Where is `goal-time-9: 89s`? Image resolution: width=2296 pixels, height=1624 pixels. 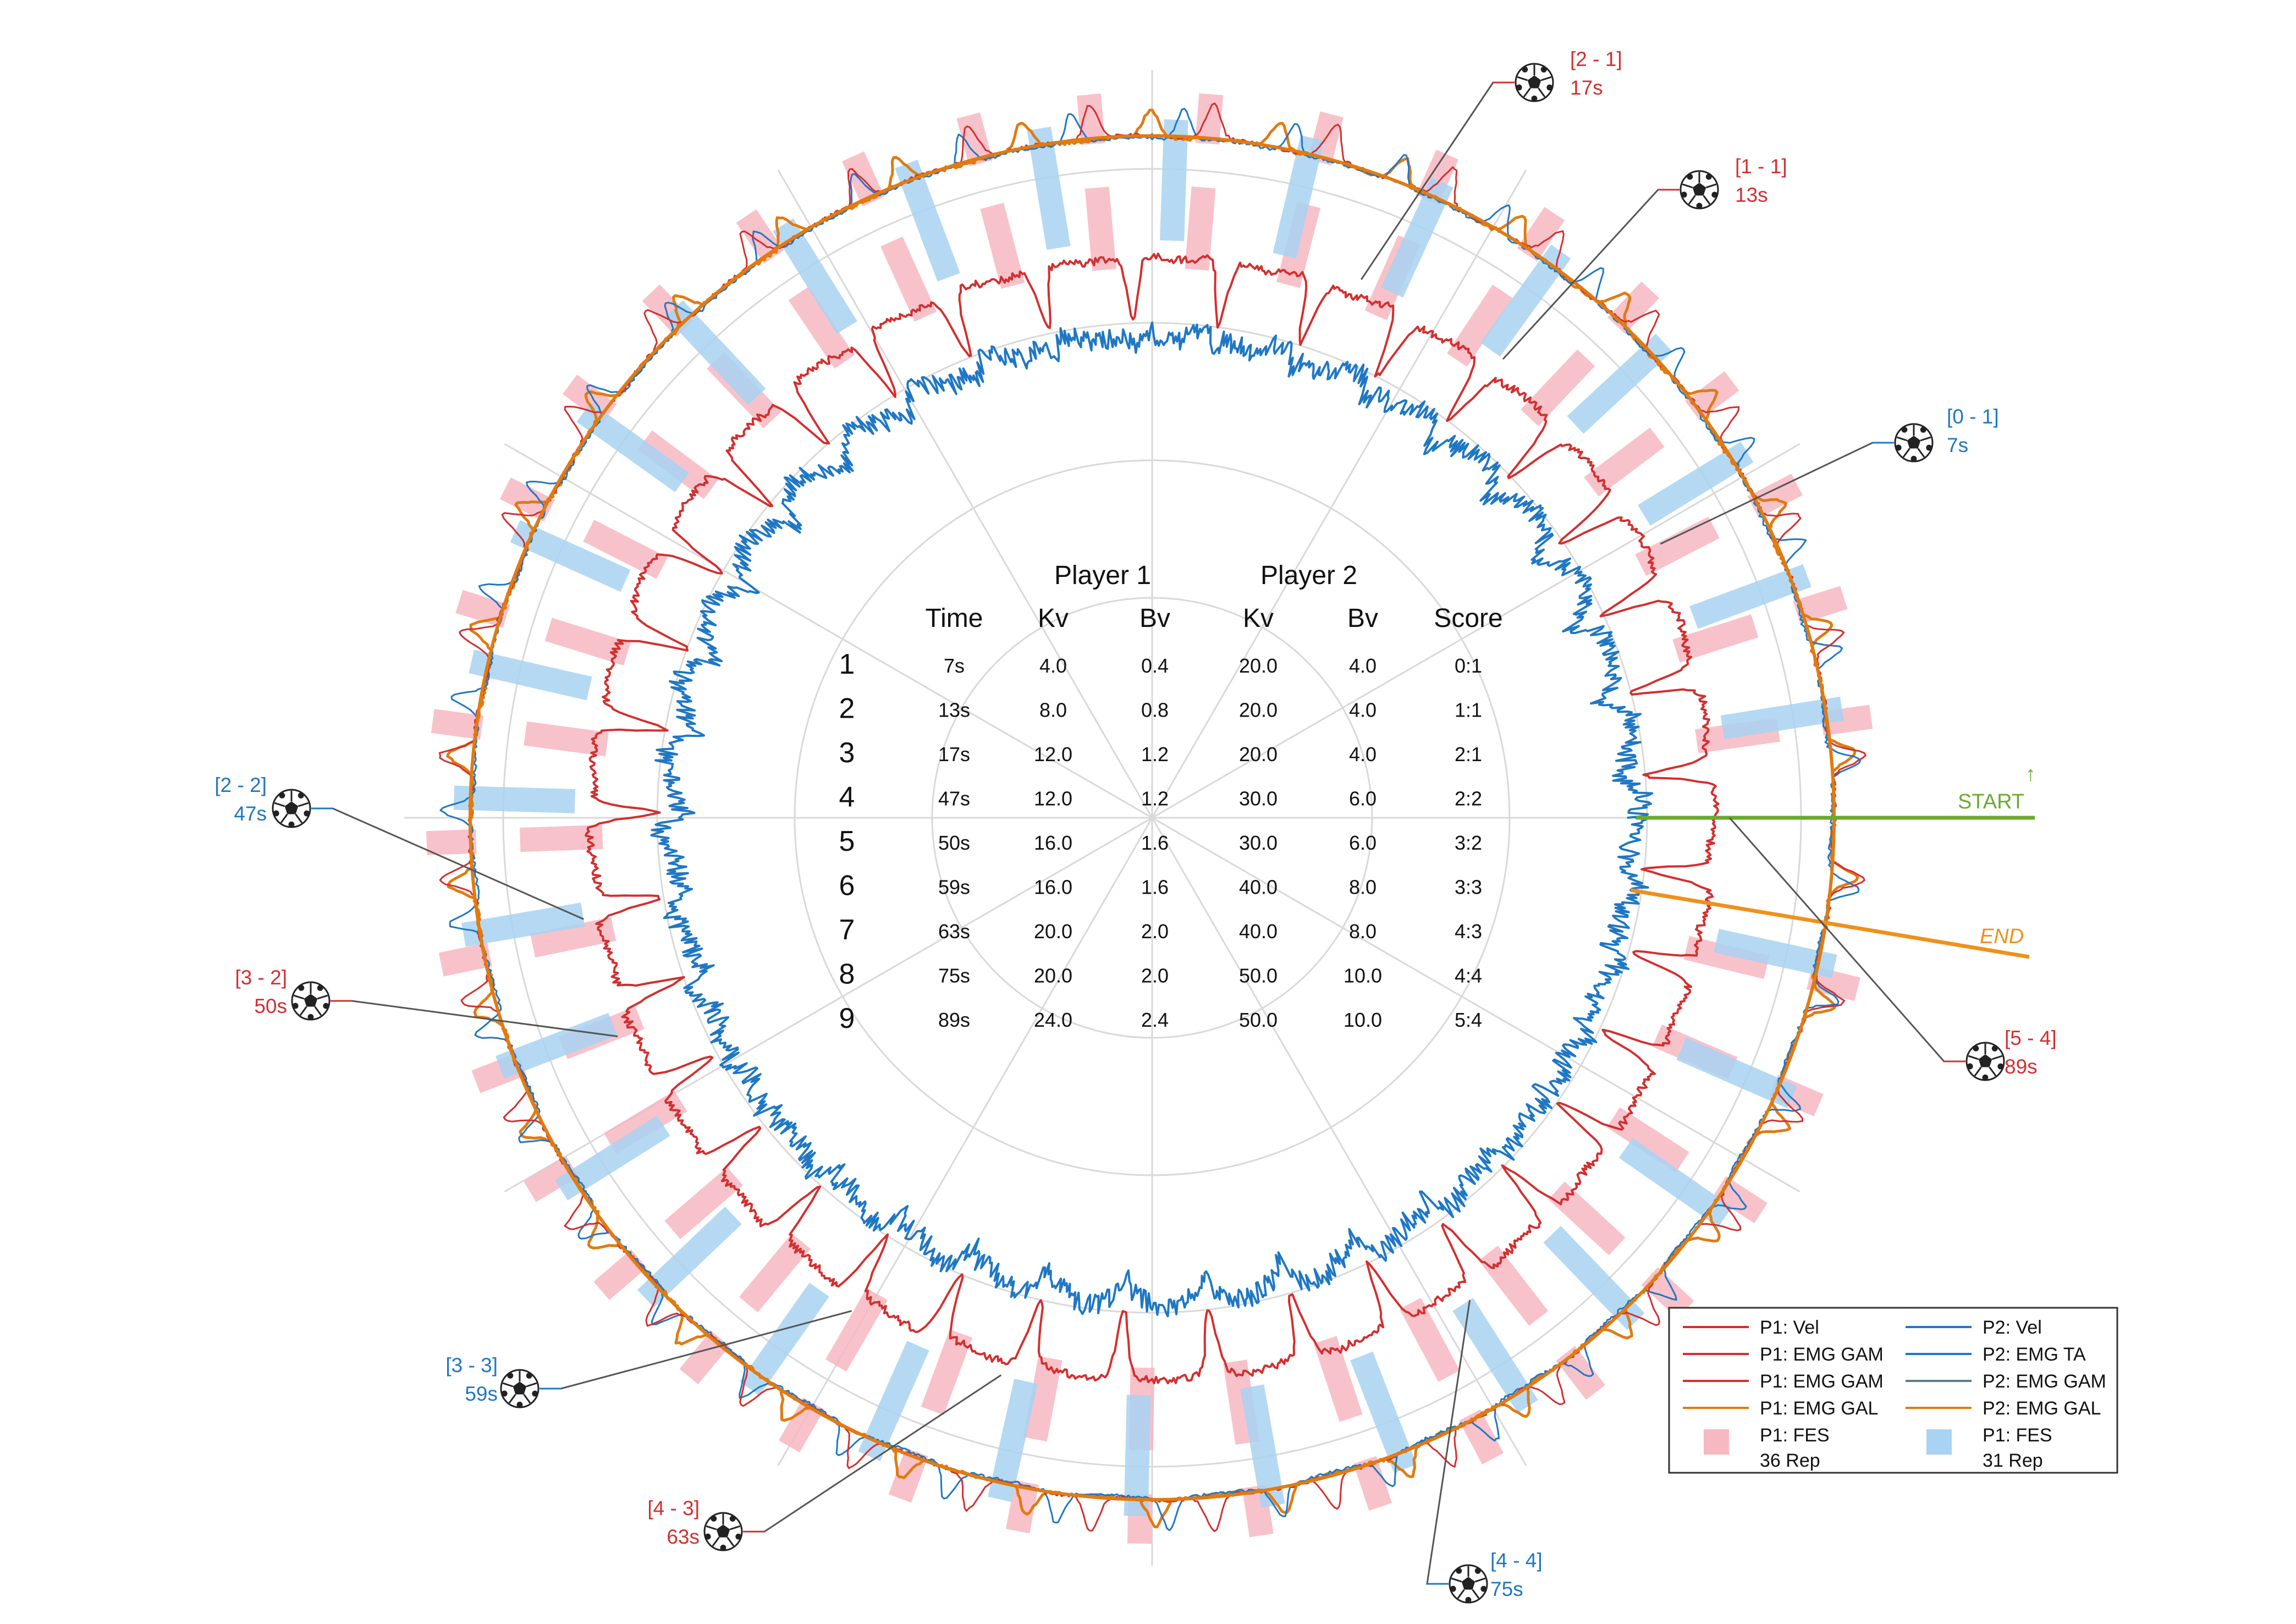
goal-time-9: 89s is located at coordinates (2022, 1066).